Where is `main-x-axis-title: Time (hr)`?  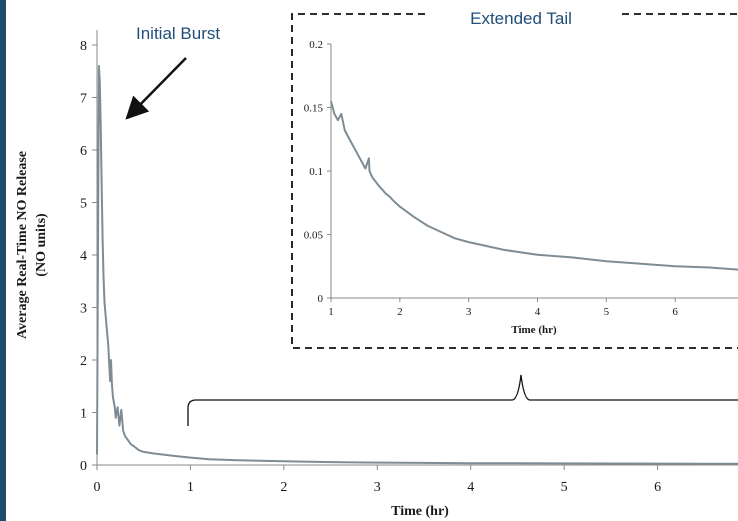 main-x-axis-title: Time (hr) is located at coordinates (420, 511).